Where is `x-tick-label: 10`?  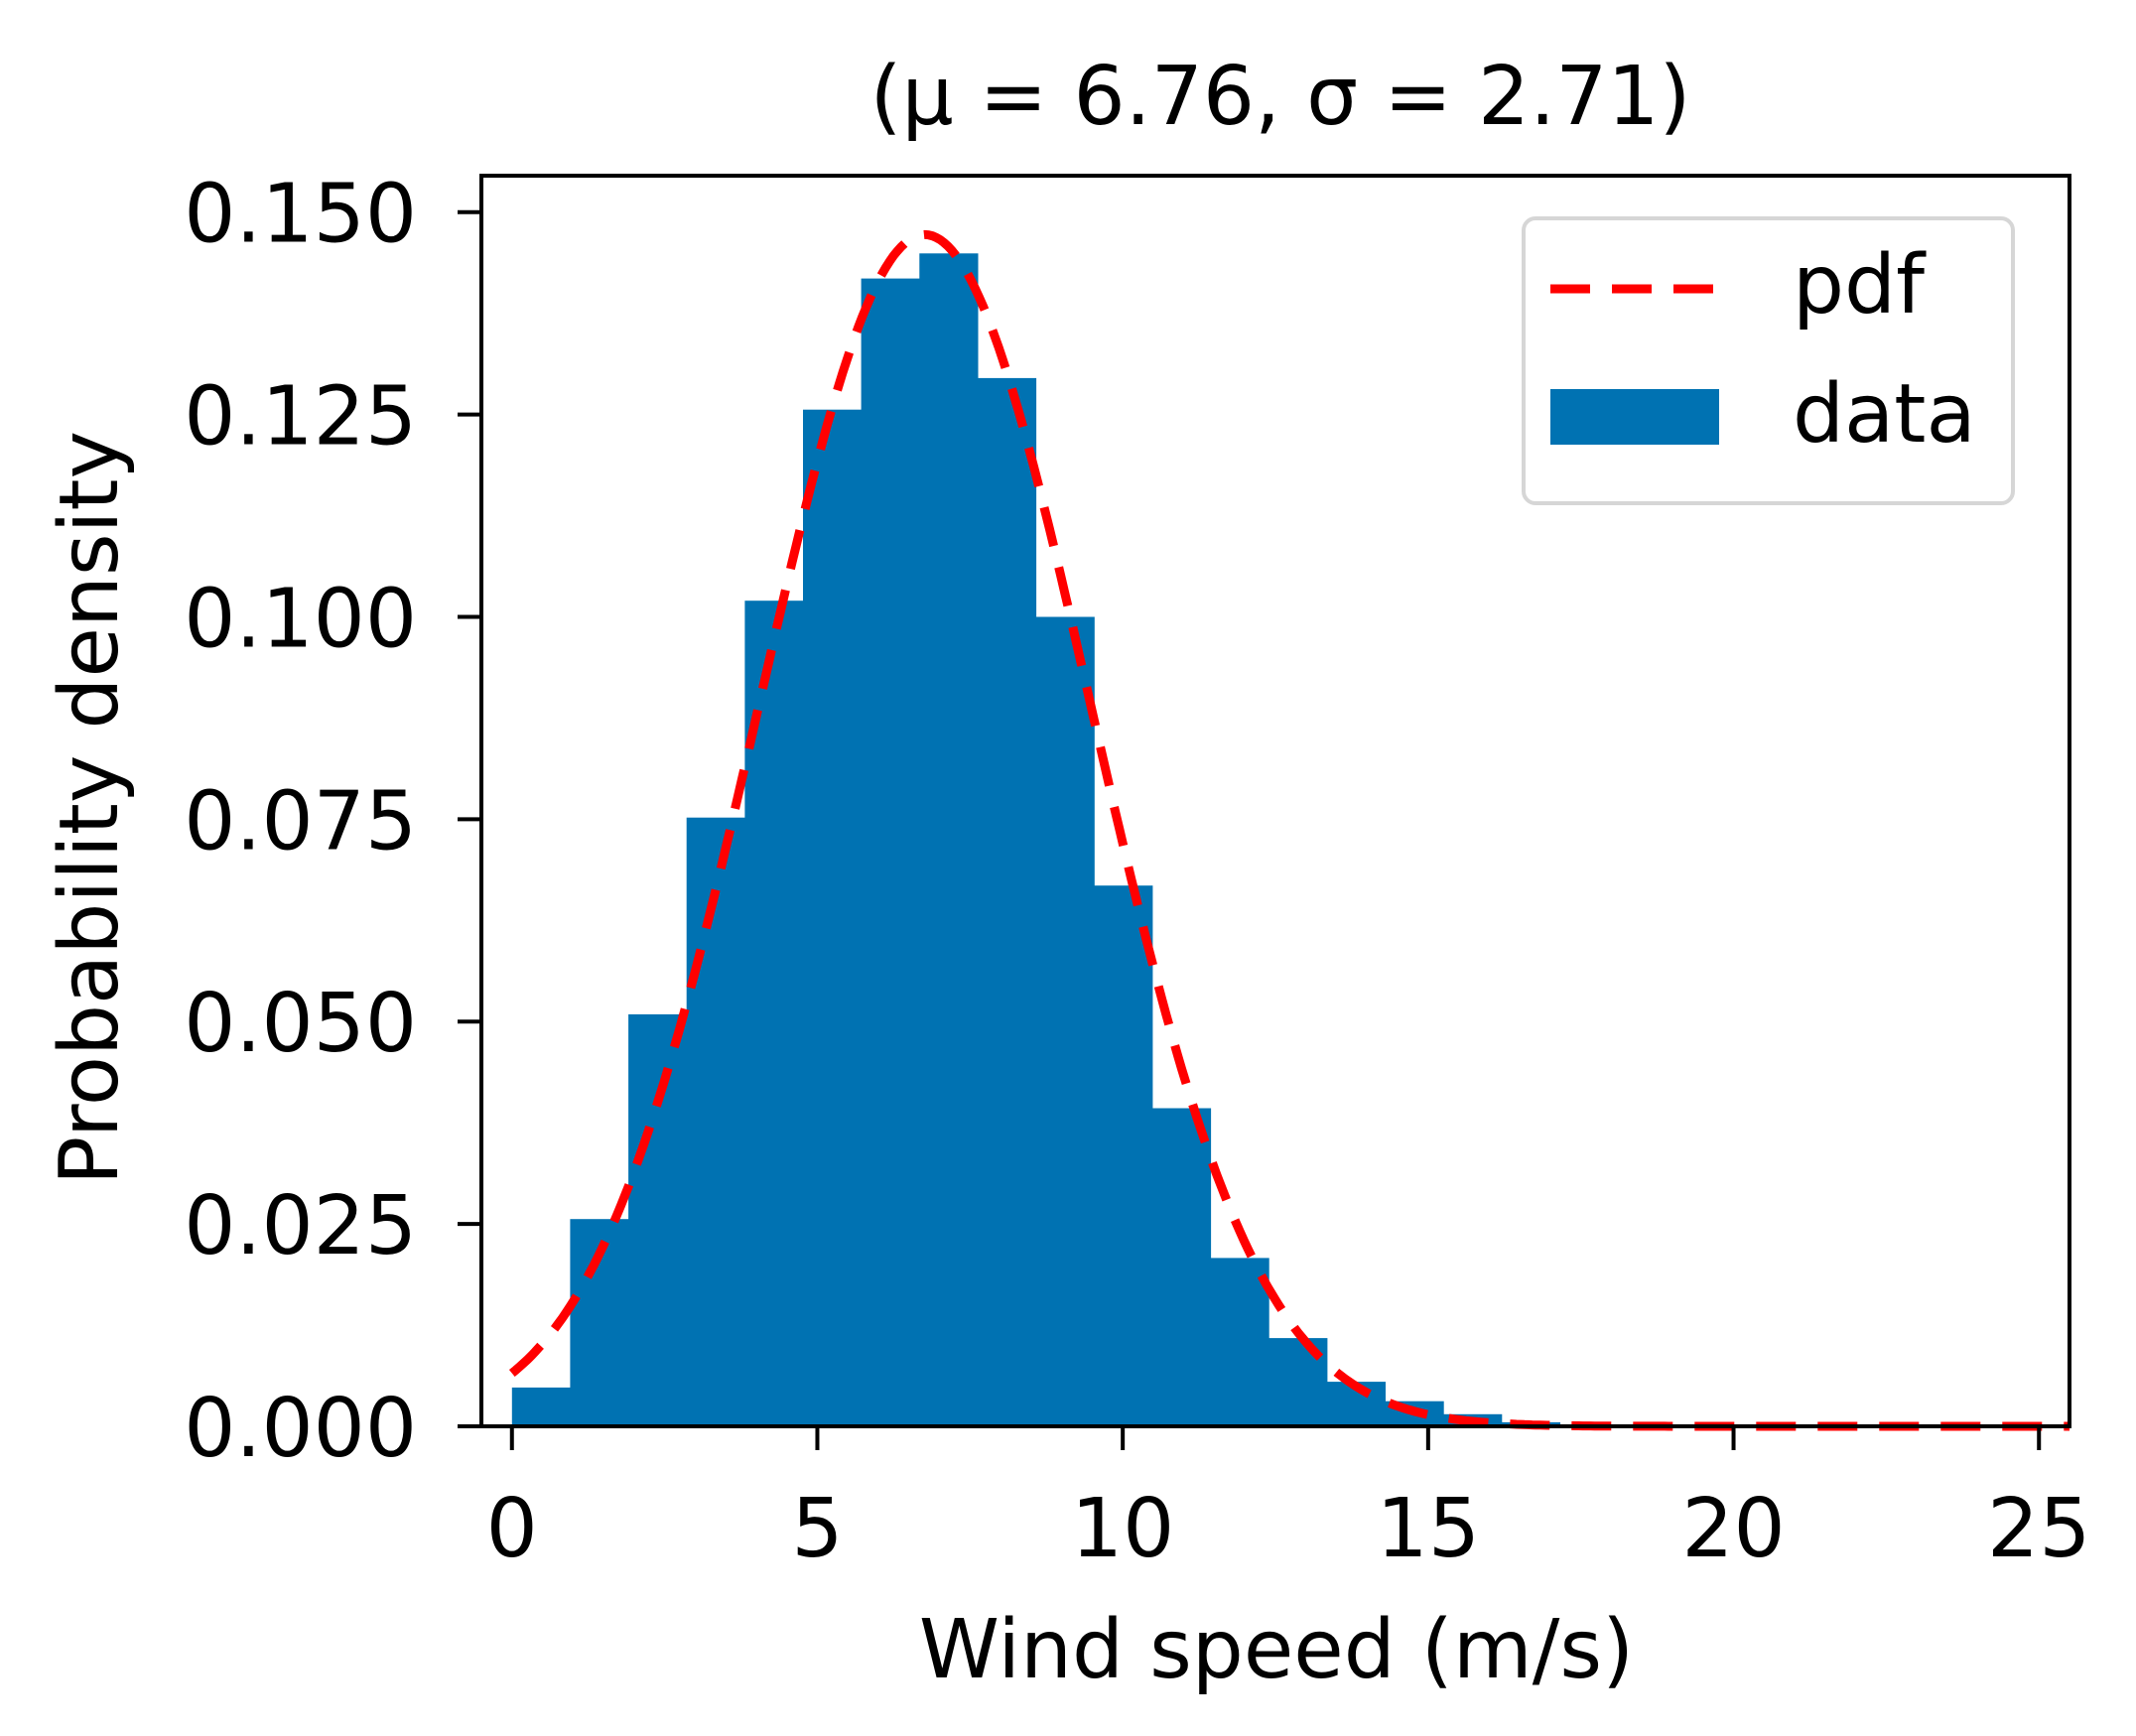 x-tick-label: 10 is located at coordinates (1122, 1529).